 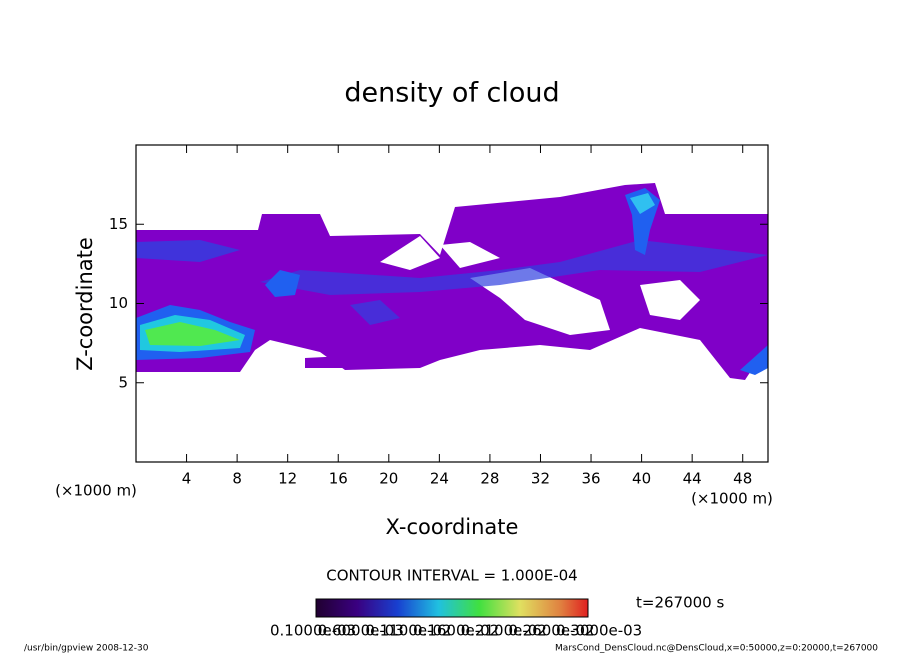 What do you see at coordinates (313, 631) in the screenshot?
I see `colorbar-label: 0.1000e-03` at bounding box center [313, 631].